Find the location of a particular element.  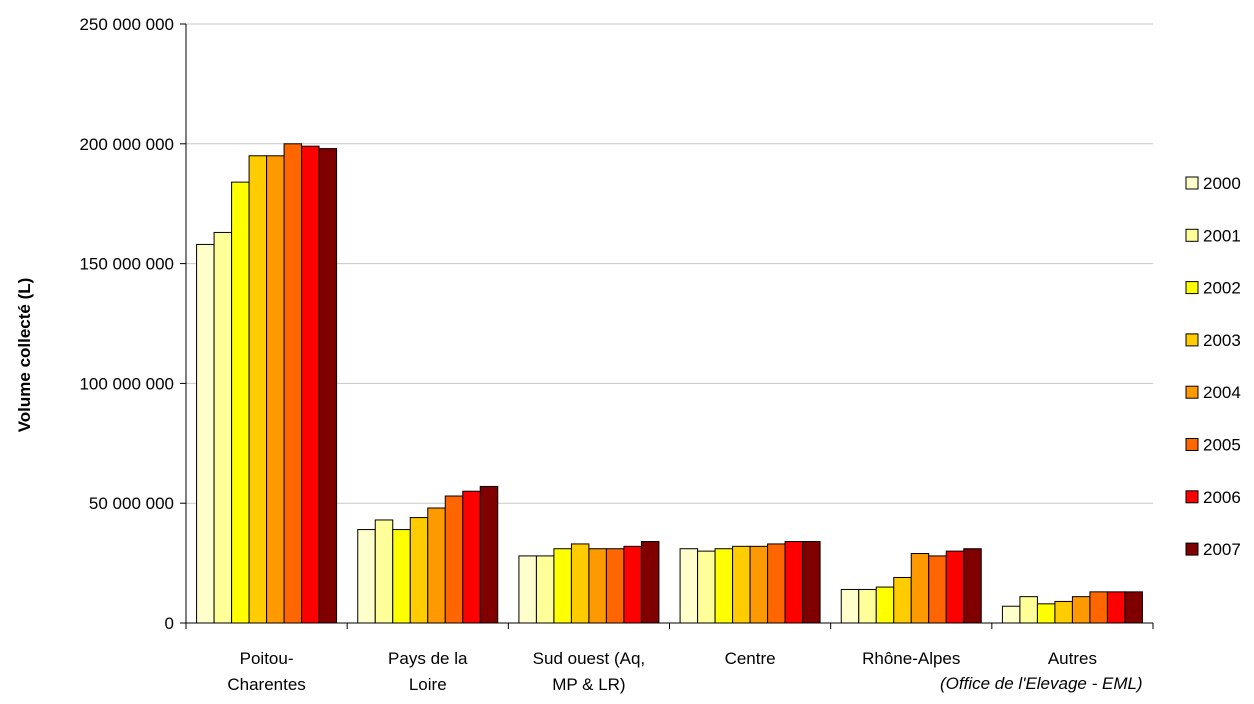

y-tick-label: 200 000 000 is located at coordinates (126, 144).